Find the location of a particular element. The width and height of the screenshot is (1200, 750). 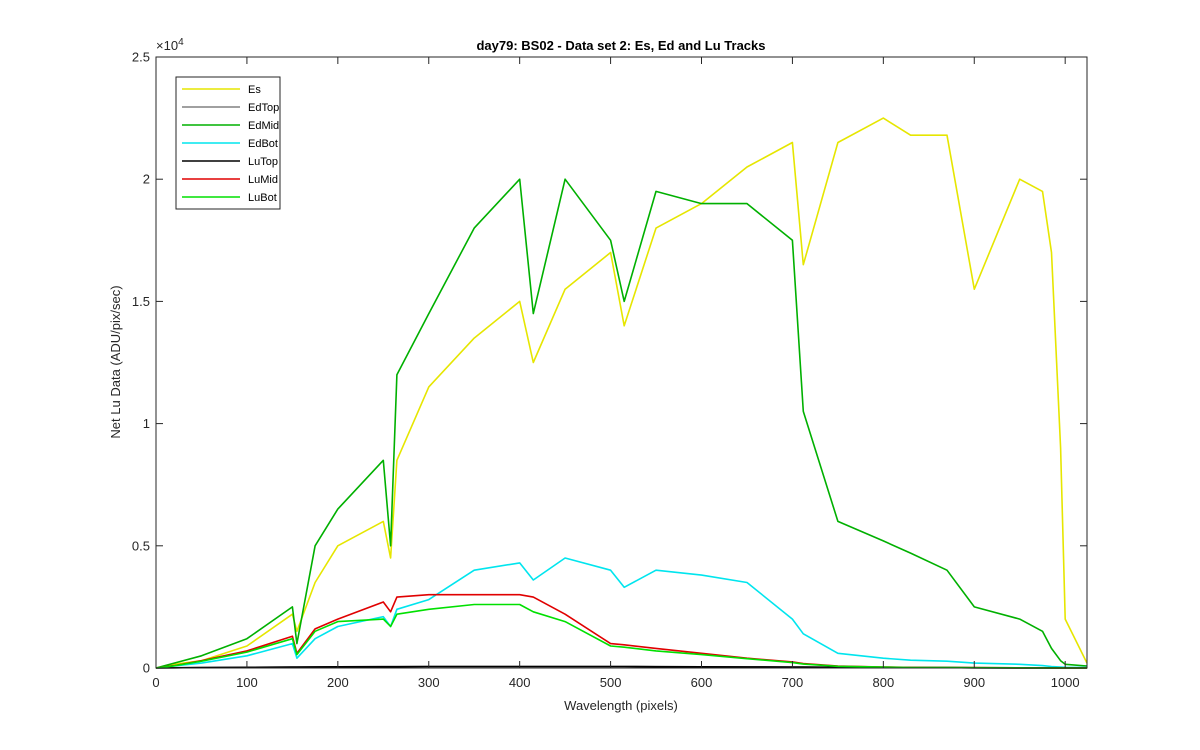

legend-label-edbot: EdBot is located at coordinates (263, 144).